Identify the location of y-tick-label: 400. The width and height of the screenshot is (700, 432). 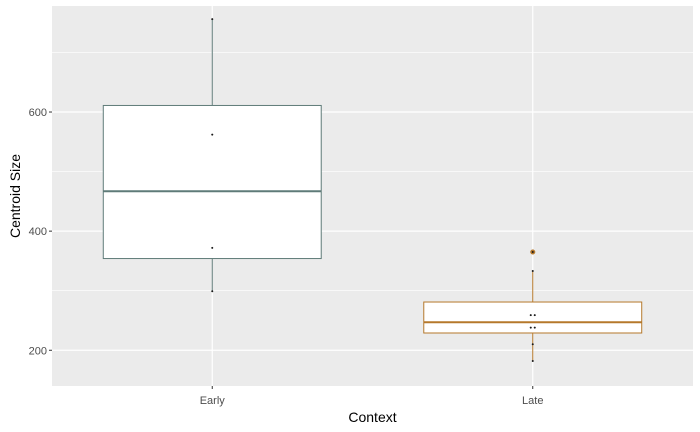
(38, 232).